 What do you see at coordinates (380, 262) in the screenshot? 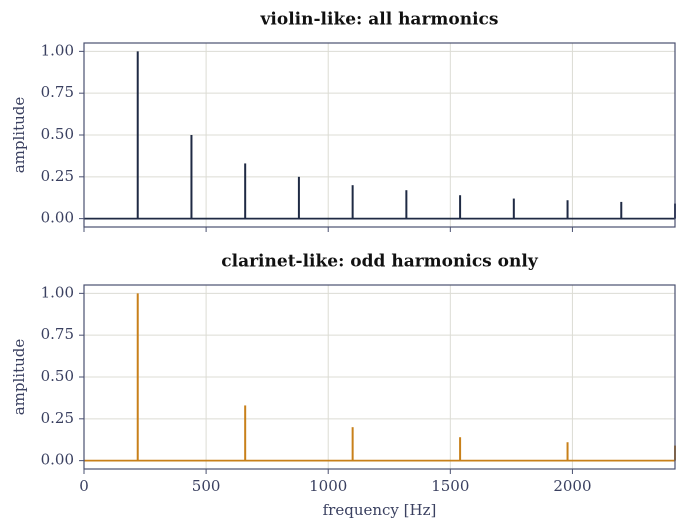
I see `chart-title: clarinet-like: odd harmonics only` at bounding box center [380, 262].